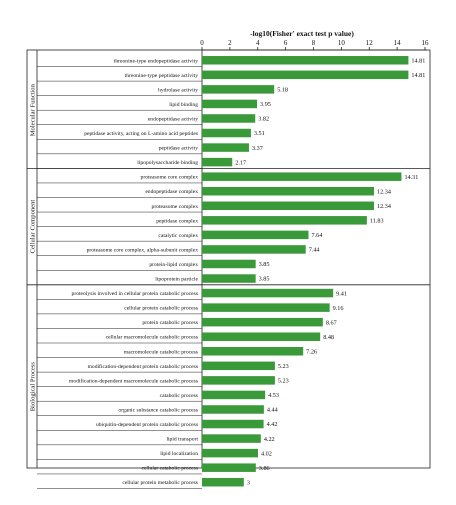  I want to click on category-label: endopeptidase activity, so click(173, 119).